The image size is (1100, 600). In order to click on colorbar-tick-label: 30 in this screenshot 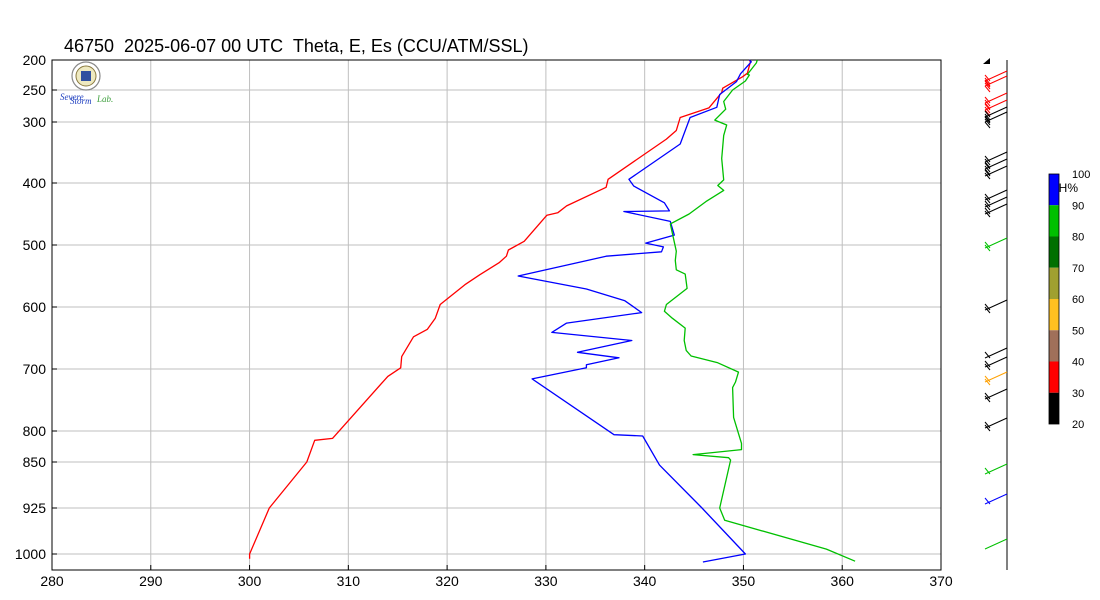, I will do `click(1078, 394)`.